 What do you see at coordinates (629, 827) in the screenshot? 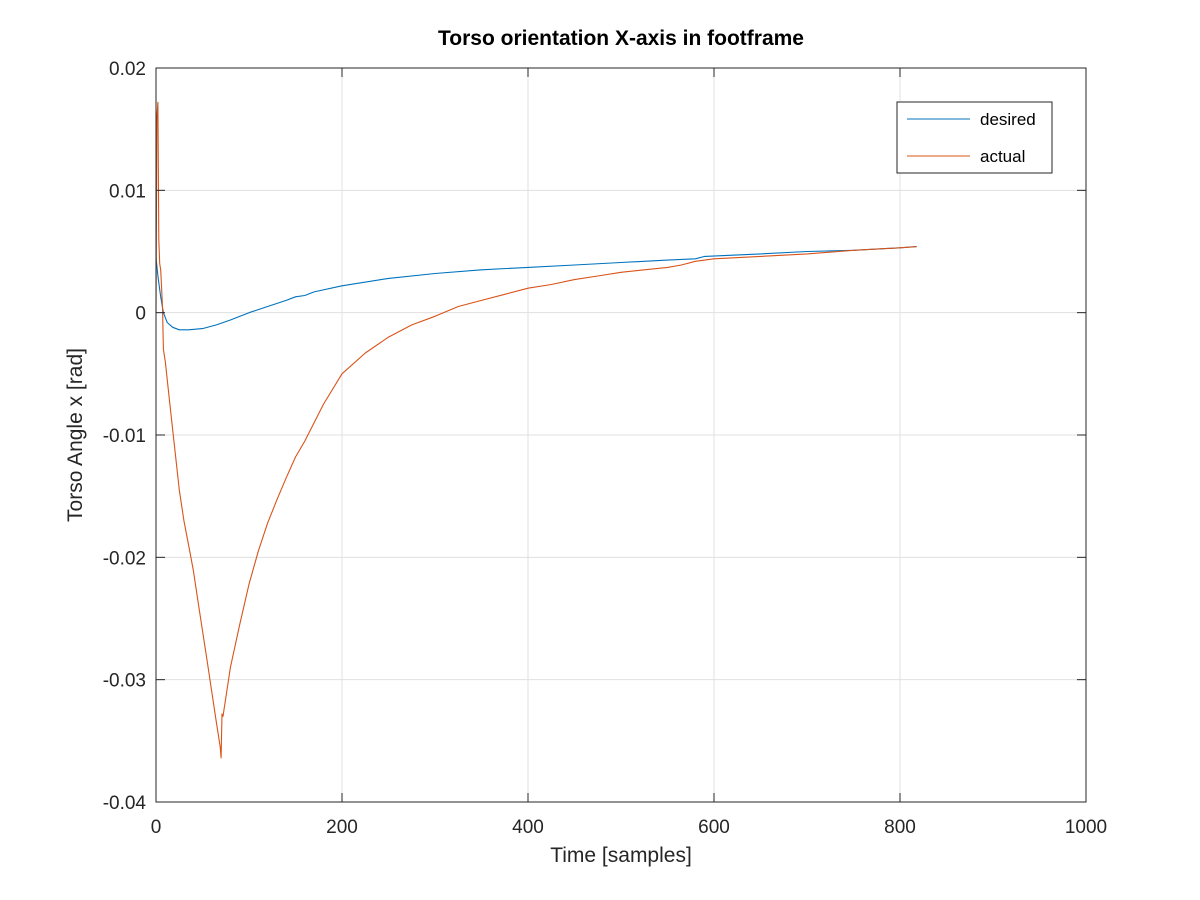
I see `x-tick-labels: 0 200 400 600 800 1000` at bounding box center [629, 827].